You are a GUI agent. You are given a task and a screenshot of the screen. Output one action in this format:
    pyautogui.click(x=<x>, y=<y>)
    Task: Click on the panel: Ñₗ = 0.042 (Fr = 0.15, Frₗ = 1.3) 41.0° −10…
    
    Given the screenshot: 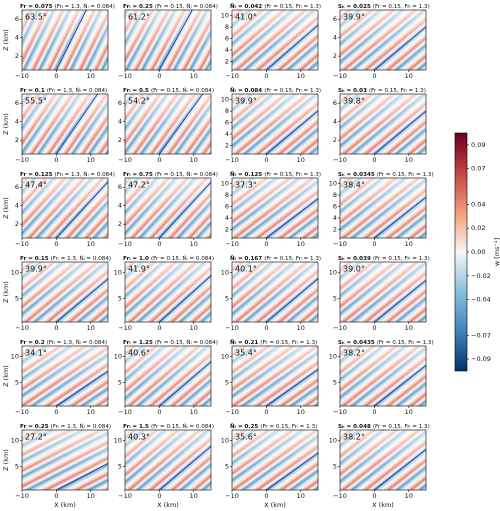 What is the action you would take?
    pyautogui.click(x=271, y=42)
    